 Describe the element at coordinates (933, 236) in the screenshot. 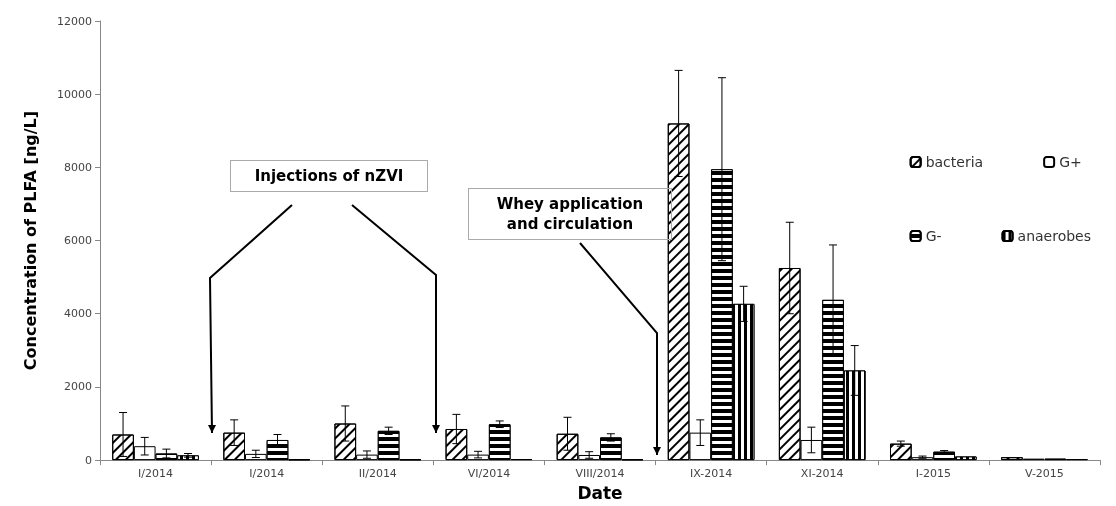

I see `legend-label: G-` at that location.